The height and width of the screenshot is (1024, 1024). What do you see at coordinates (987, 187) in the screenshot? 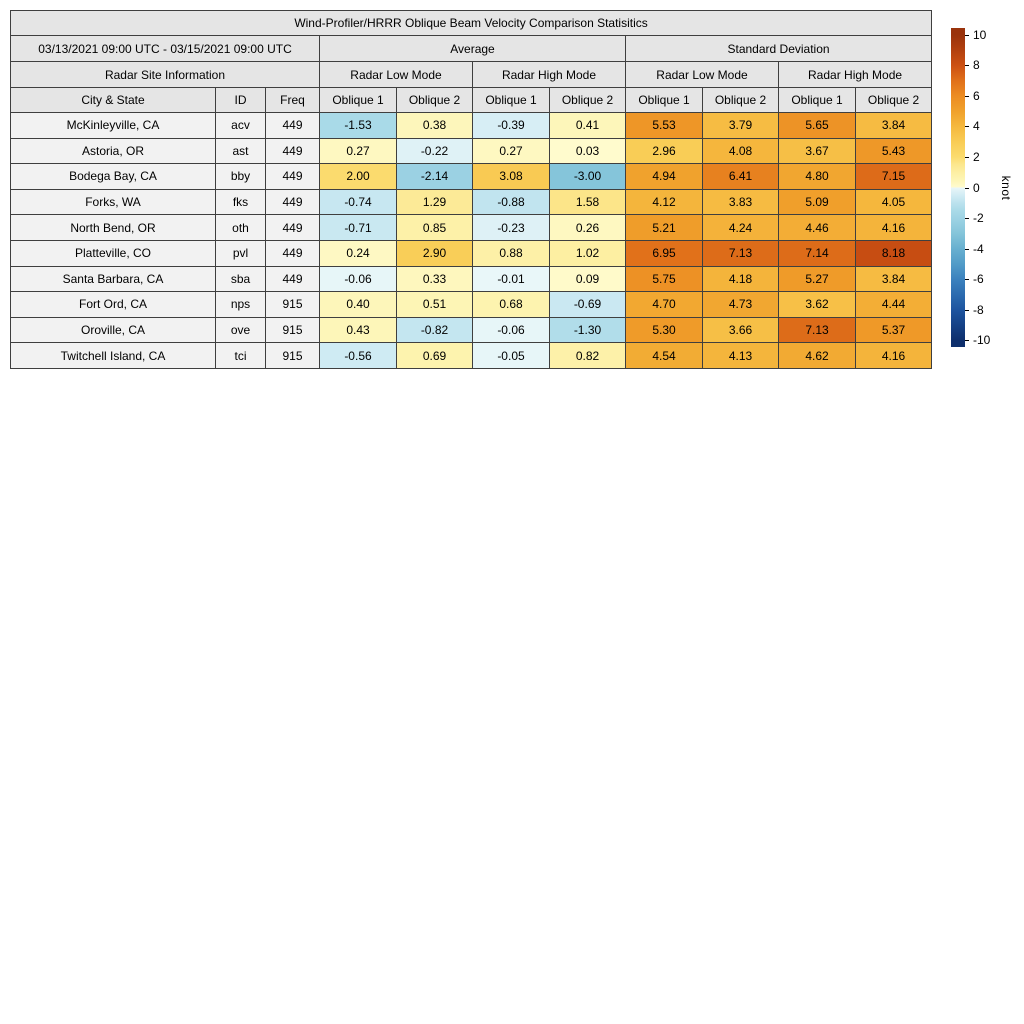
I see `colorbar: 10 8 6 4 2 0 -2 -4 -6 -8 -10 knot` at bounding box center [987, 187].